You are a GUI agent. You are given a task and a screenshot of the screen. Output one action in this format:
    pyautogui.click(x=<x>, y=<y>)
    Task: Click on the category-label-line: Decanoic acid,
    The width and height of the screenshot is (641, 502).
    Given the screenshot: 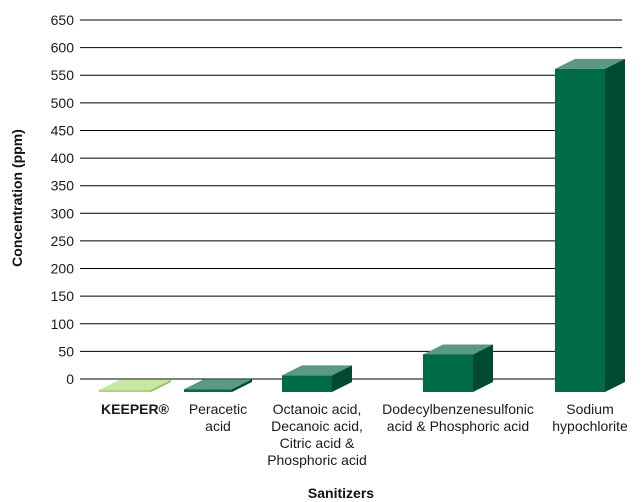 What is the action you would take?
    pyautogui.click(x=317, y=426)
    